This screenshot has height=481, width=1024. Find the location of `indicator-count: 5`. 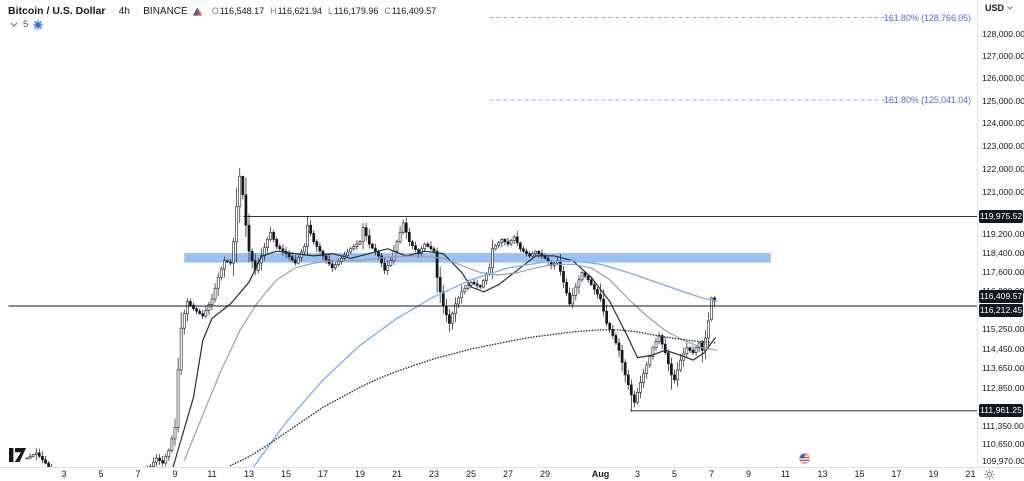

indicator-count: 5 is located at coordinates (26, 24).